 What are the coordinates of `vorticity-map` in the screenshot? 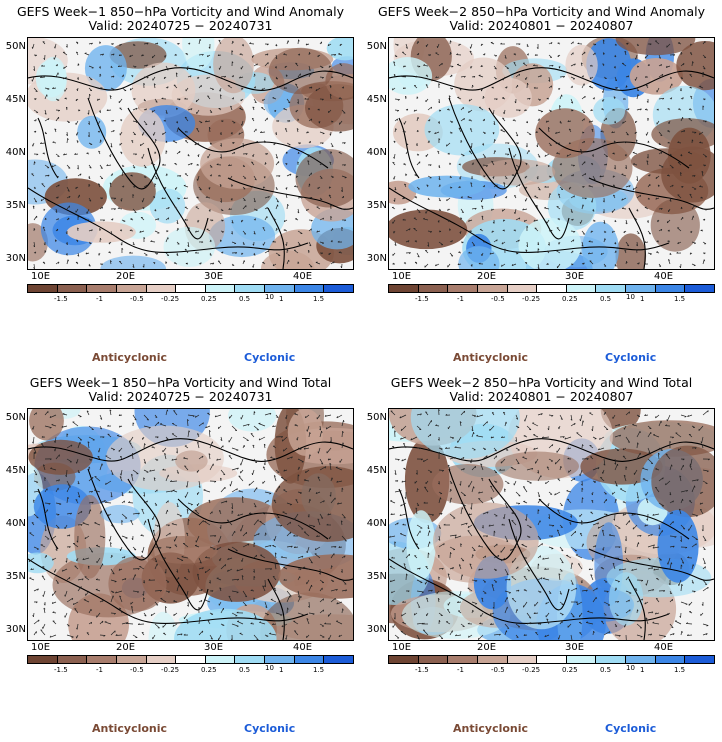 It's located at (551, 524).